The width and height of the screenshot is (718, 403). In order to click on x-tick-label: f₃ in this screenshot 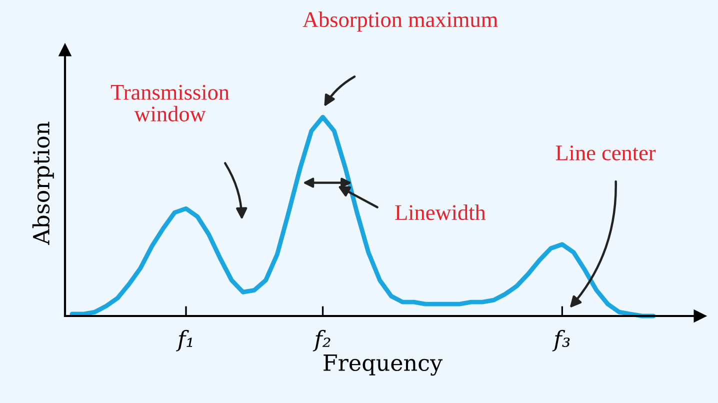, I will do `click(561, 341)`.